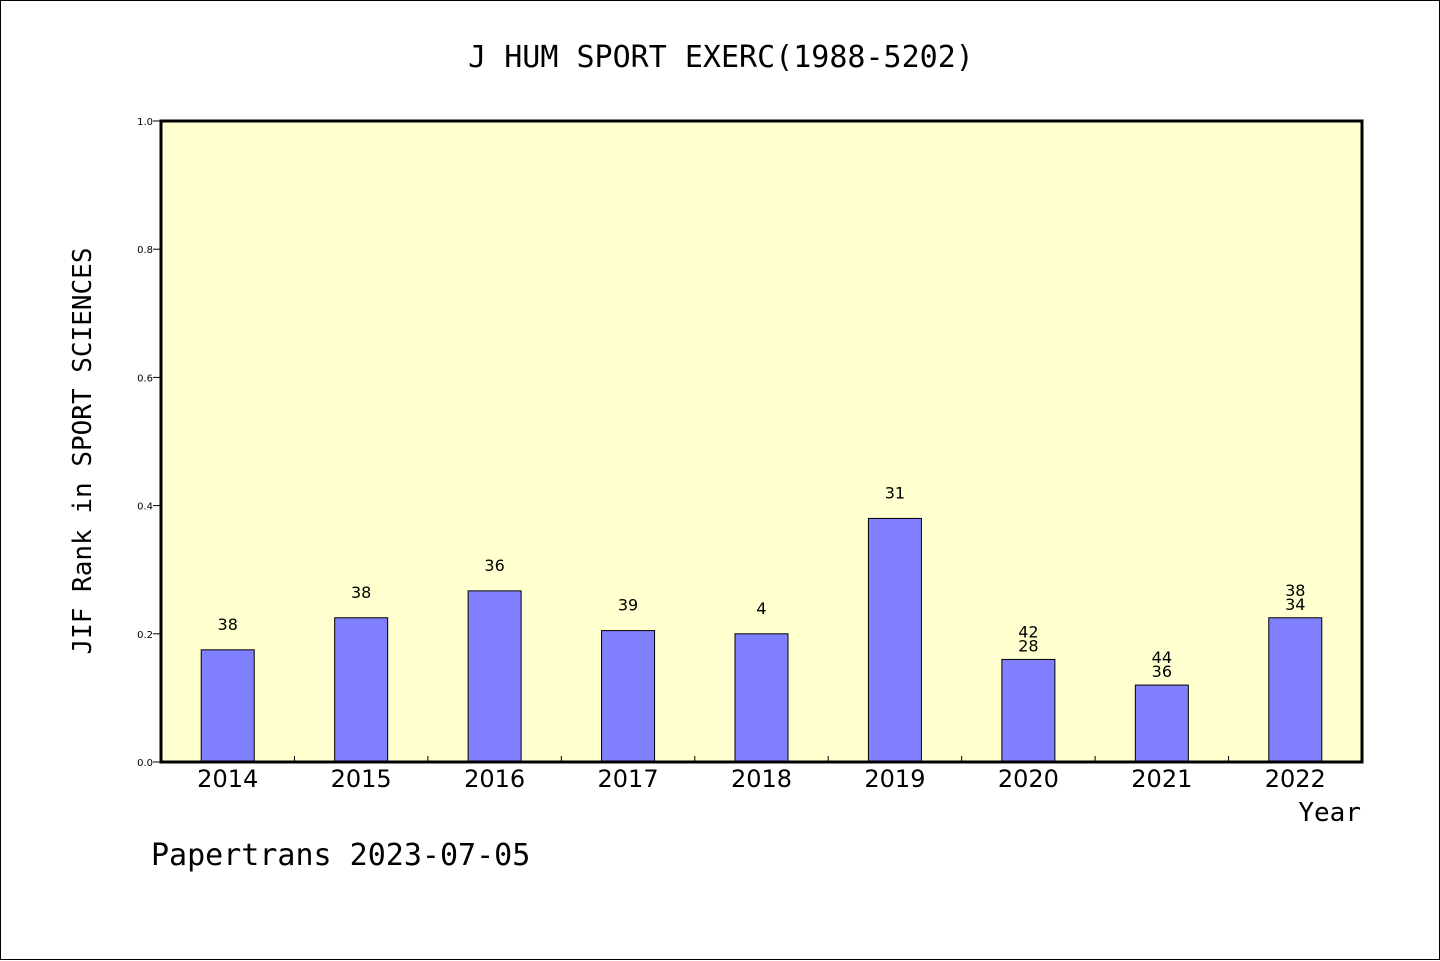 The width and height of the screenshot is (1440, 961). What do you see at coordinates (761, 779) in the screenshot?
I see `x-tick-label: 2018` at bounding box center [761, 779].